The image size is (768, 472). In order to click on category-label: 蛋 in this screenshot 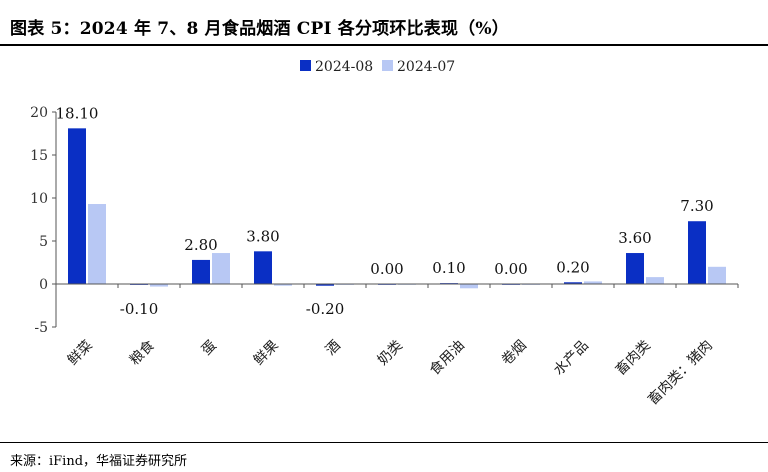, I will do `click(209, 348)`.